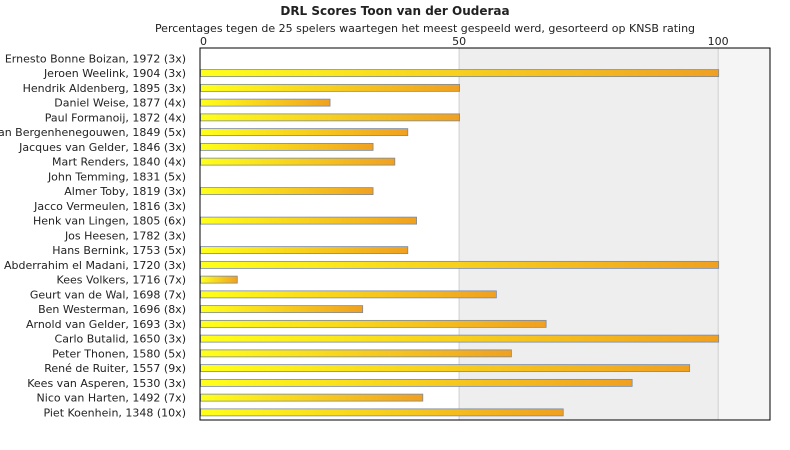 The image size is (790, 450). I want to click on plot-band-100-plus, so click(744, 234).